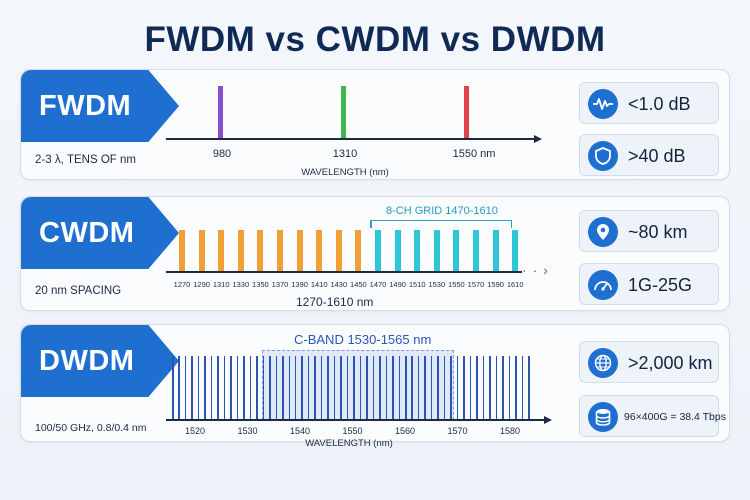  Describe the element at coordinates (241, 284) in the screenshot. I see `cwdm-tick: 1330` at that location.